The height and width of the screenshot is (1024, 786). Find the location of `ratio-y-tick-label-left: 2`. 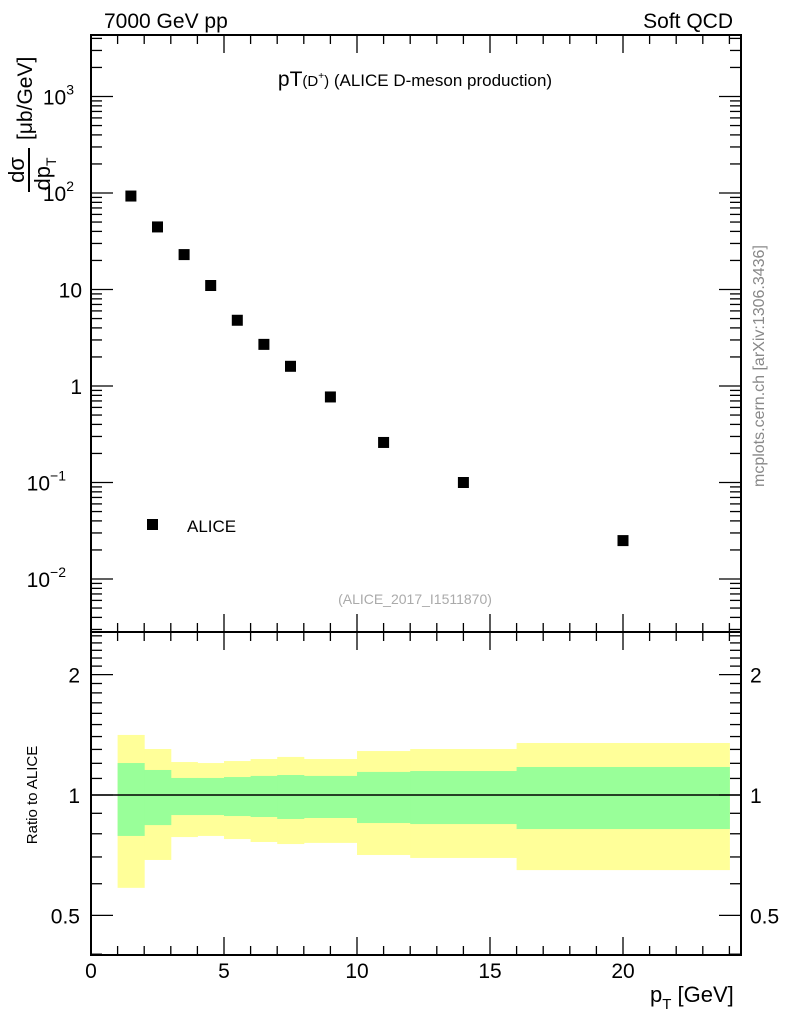

ratio-y-tick-label-left: 2 is located at coordinates (74, 676).